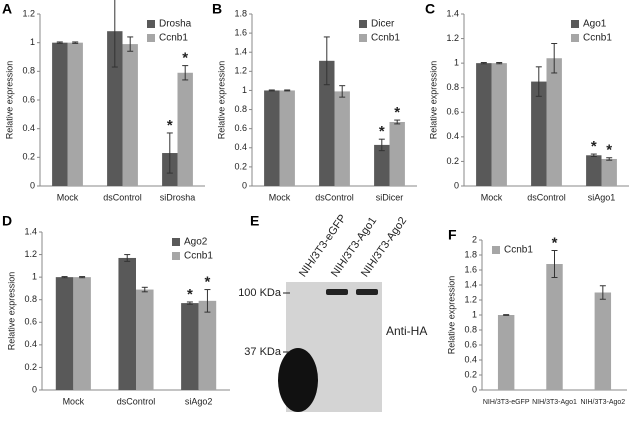  Describe the element at coordinates (7, 221) in the screenshot. I see `panel-label: D` at that location.